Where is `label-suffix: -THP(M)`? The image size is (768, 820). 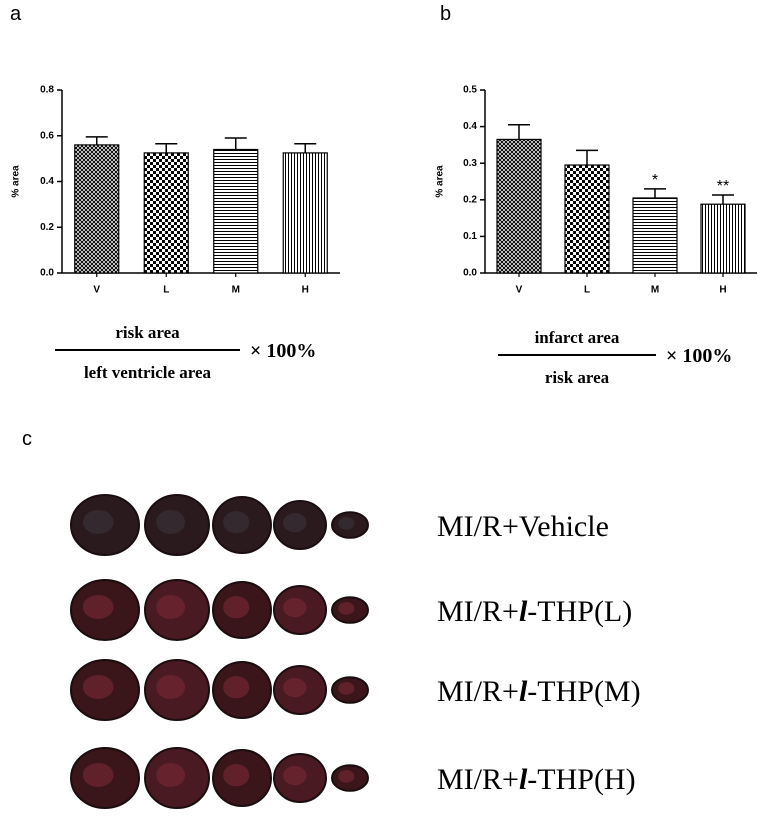 label-suffix: -THP(M) is located at coordinates (583, 691).